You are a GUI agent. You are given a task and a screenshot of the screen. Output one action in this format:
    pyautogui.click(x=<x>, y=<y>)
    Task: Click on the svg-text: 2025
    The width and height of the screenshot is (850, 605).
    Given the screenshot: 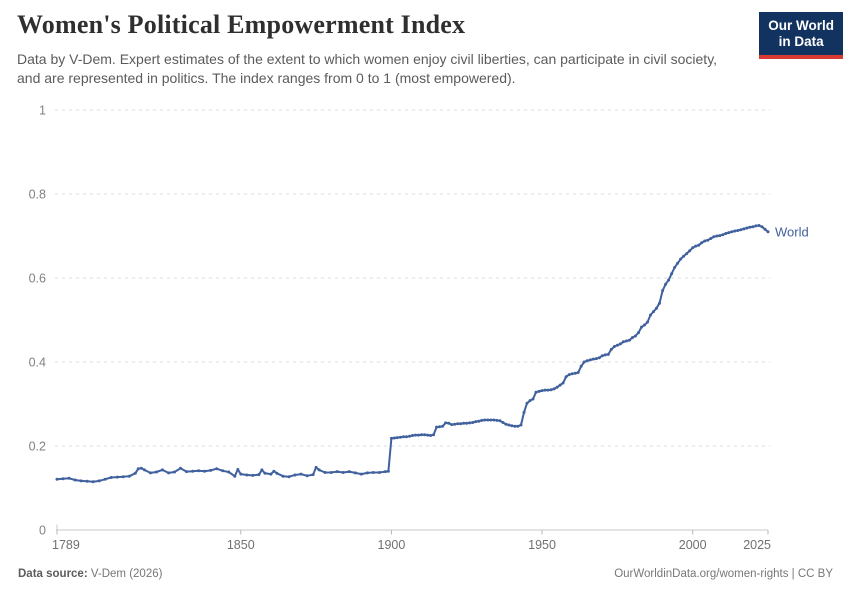 What is the action you would take?
    pyautogui.click(x=757, y=545)
    